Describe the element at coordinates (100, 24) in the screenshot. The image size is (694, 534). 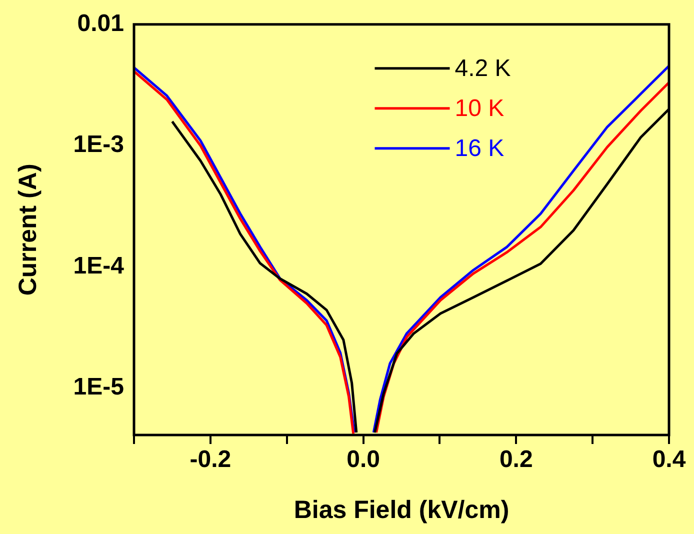
I see `y-tick-label: 0.01` at that location.